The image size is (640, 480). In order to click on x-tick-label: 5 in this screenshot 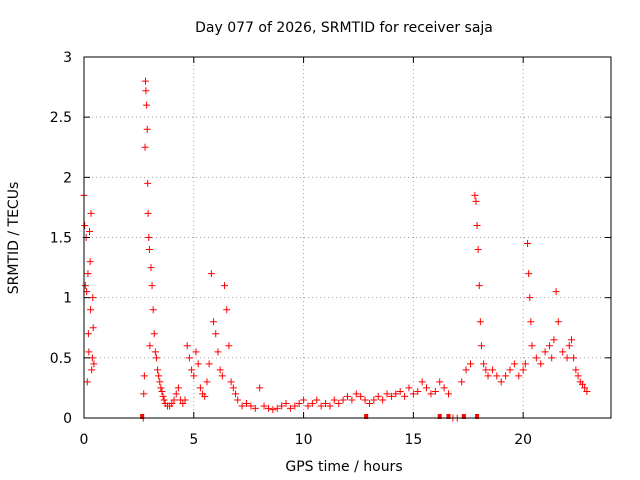, I will do `click(193, 440)`.